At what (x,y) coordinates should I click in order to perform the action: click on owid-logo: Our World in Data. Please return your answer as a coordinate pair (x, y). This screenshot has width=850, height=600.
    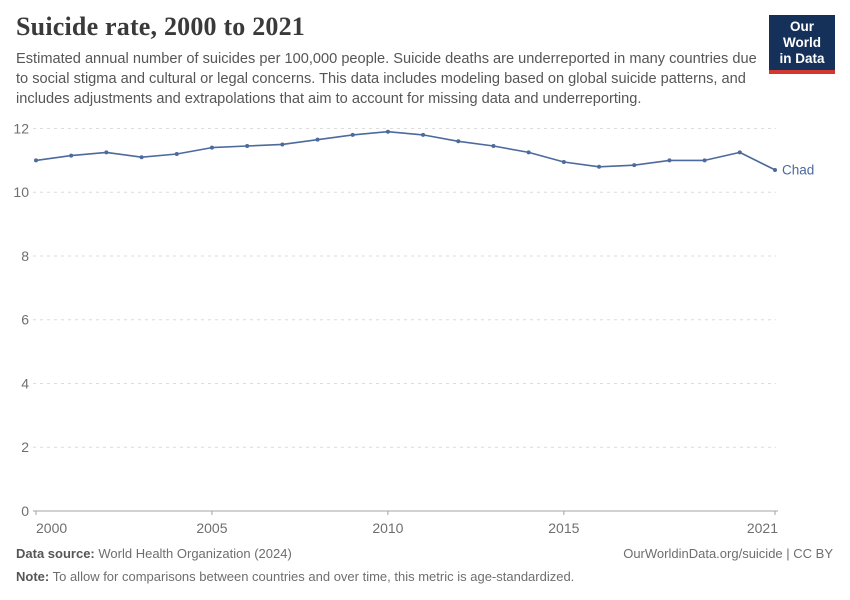
    Looking at the image, I should click on (802, 44).